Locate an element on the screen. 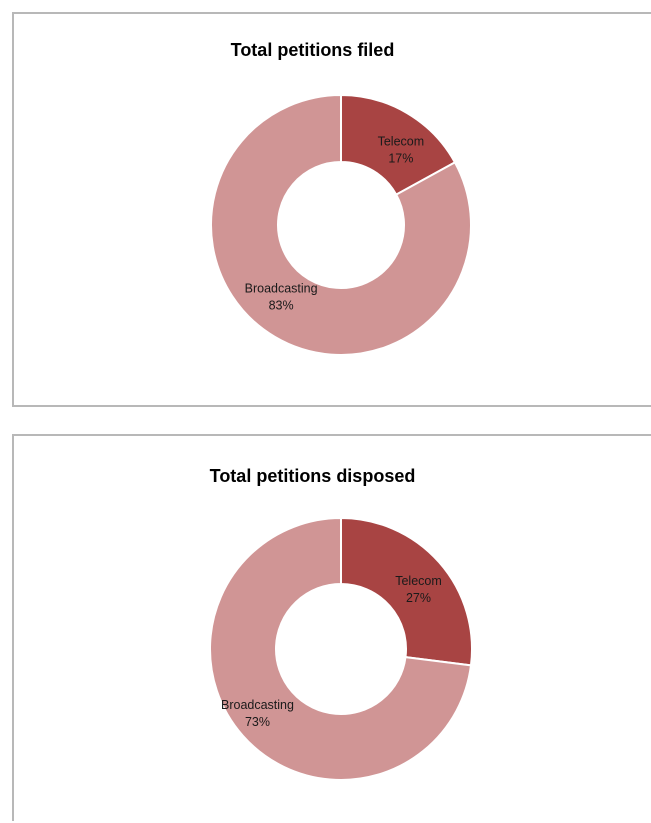 Image resolution: width=651 pixels, height=823 pixels. chart-title: Total petitions disposed is located at coordinates (312, 476).